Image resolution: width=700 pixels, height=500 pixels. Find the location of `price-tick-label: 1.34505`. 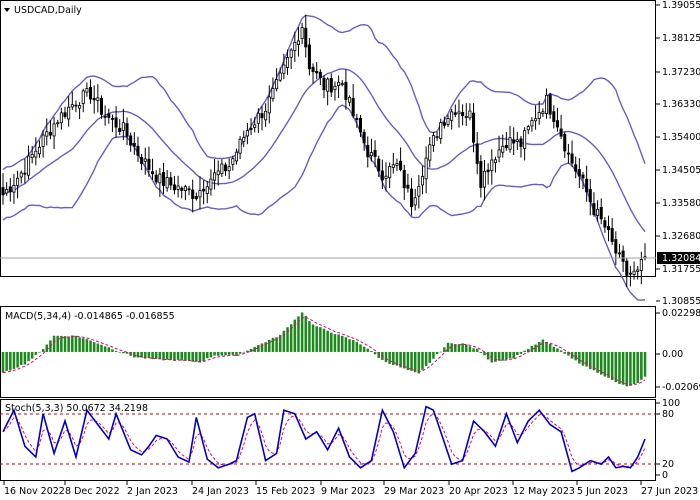

price-tick-label: 1.34505 is located at coordinates (681, 170).